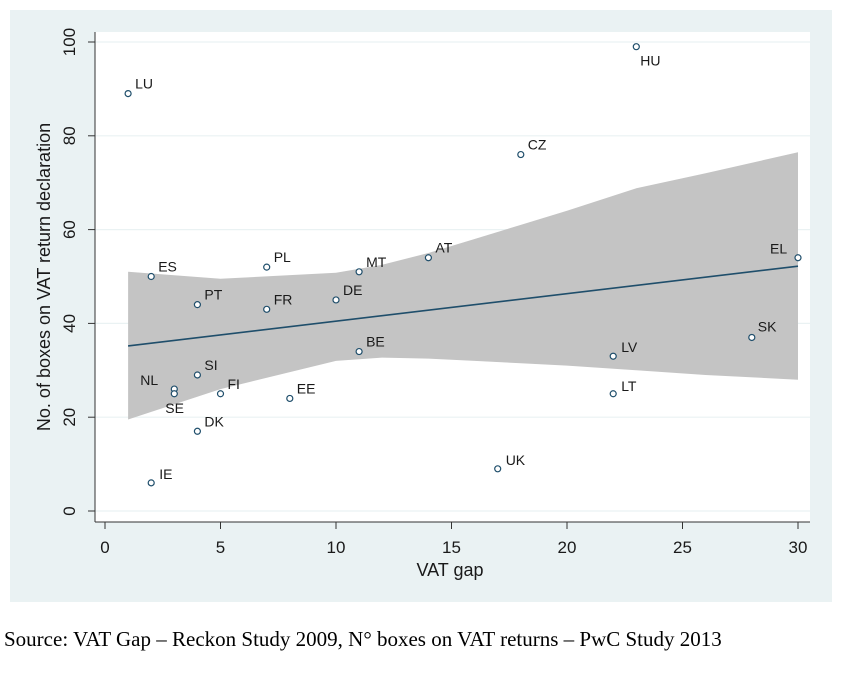  What do you see at coordinates (282, 257) in the screenshot?
I see `point-label-pl: PL` at bounding box center [282, 257].